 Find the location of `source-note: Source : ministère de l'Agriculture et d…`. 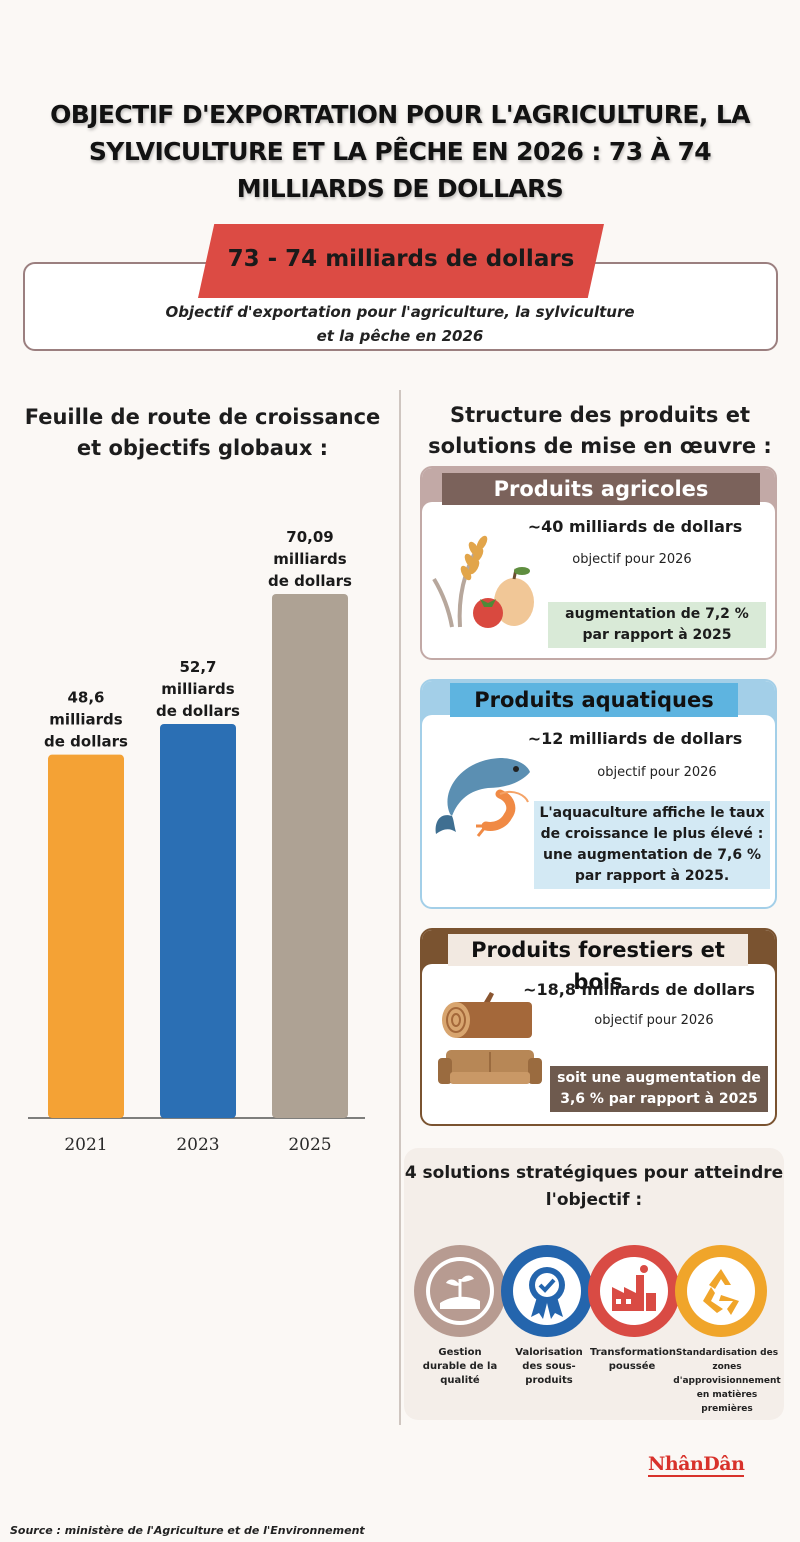

source-note: Source : ministère de l'Agriculture et d… is located at coordinates (187, 1530).